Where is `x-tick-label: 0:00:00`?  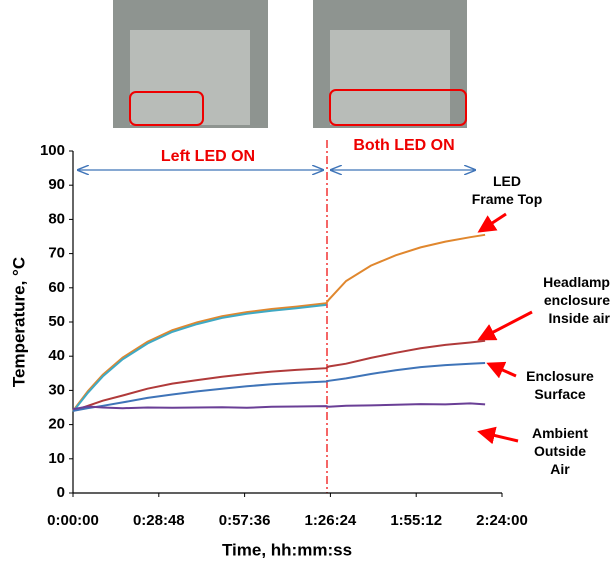 x-tick-label: 0:00:00 is located at coordinates (73, 520).